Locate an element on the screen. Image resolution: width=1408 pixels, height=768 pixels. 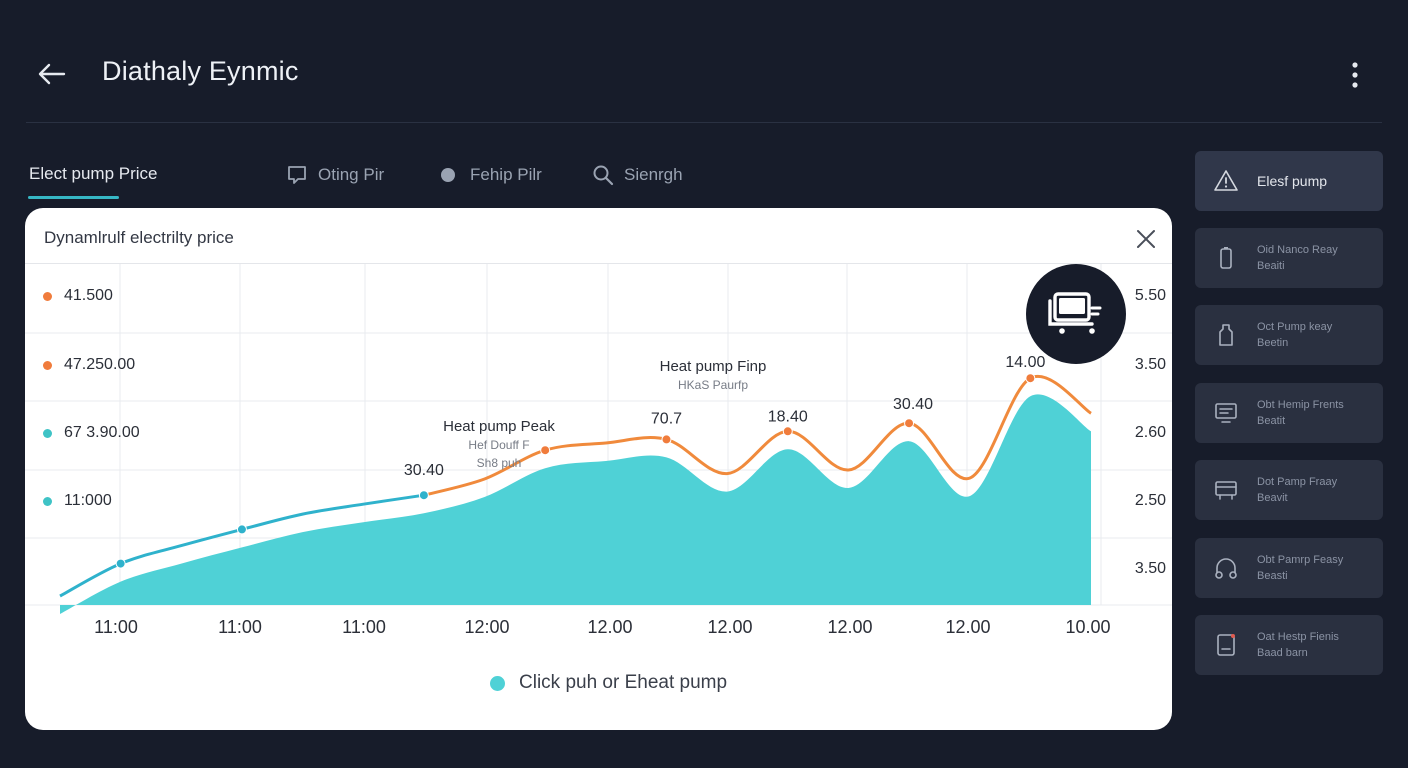
left-label-text: 67 3.90.00 is located at coordinates (102, 432).